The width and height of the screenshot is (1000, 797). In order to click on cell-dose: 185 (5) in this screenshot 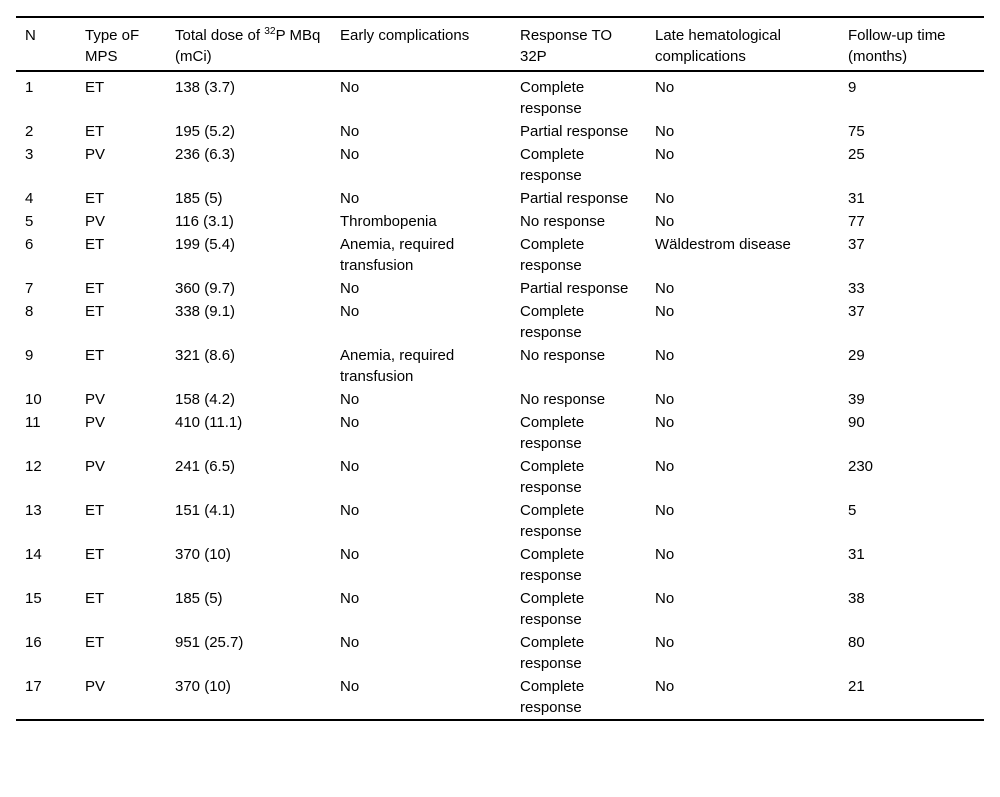, I will do `click(199, 198)`.